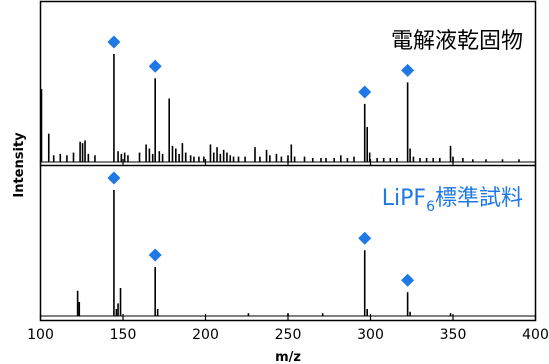 The width and height of the screenshot is (549, 364). I want to click on panel-top-label: 電解液乾固物, so click(457, 41).